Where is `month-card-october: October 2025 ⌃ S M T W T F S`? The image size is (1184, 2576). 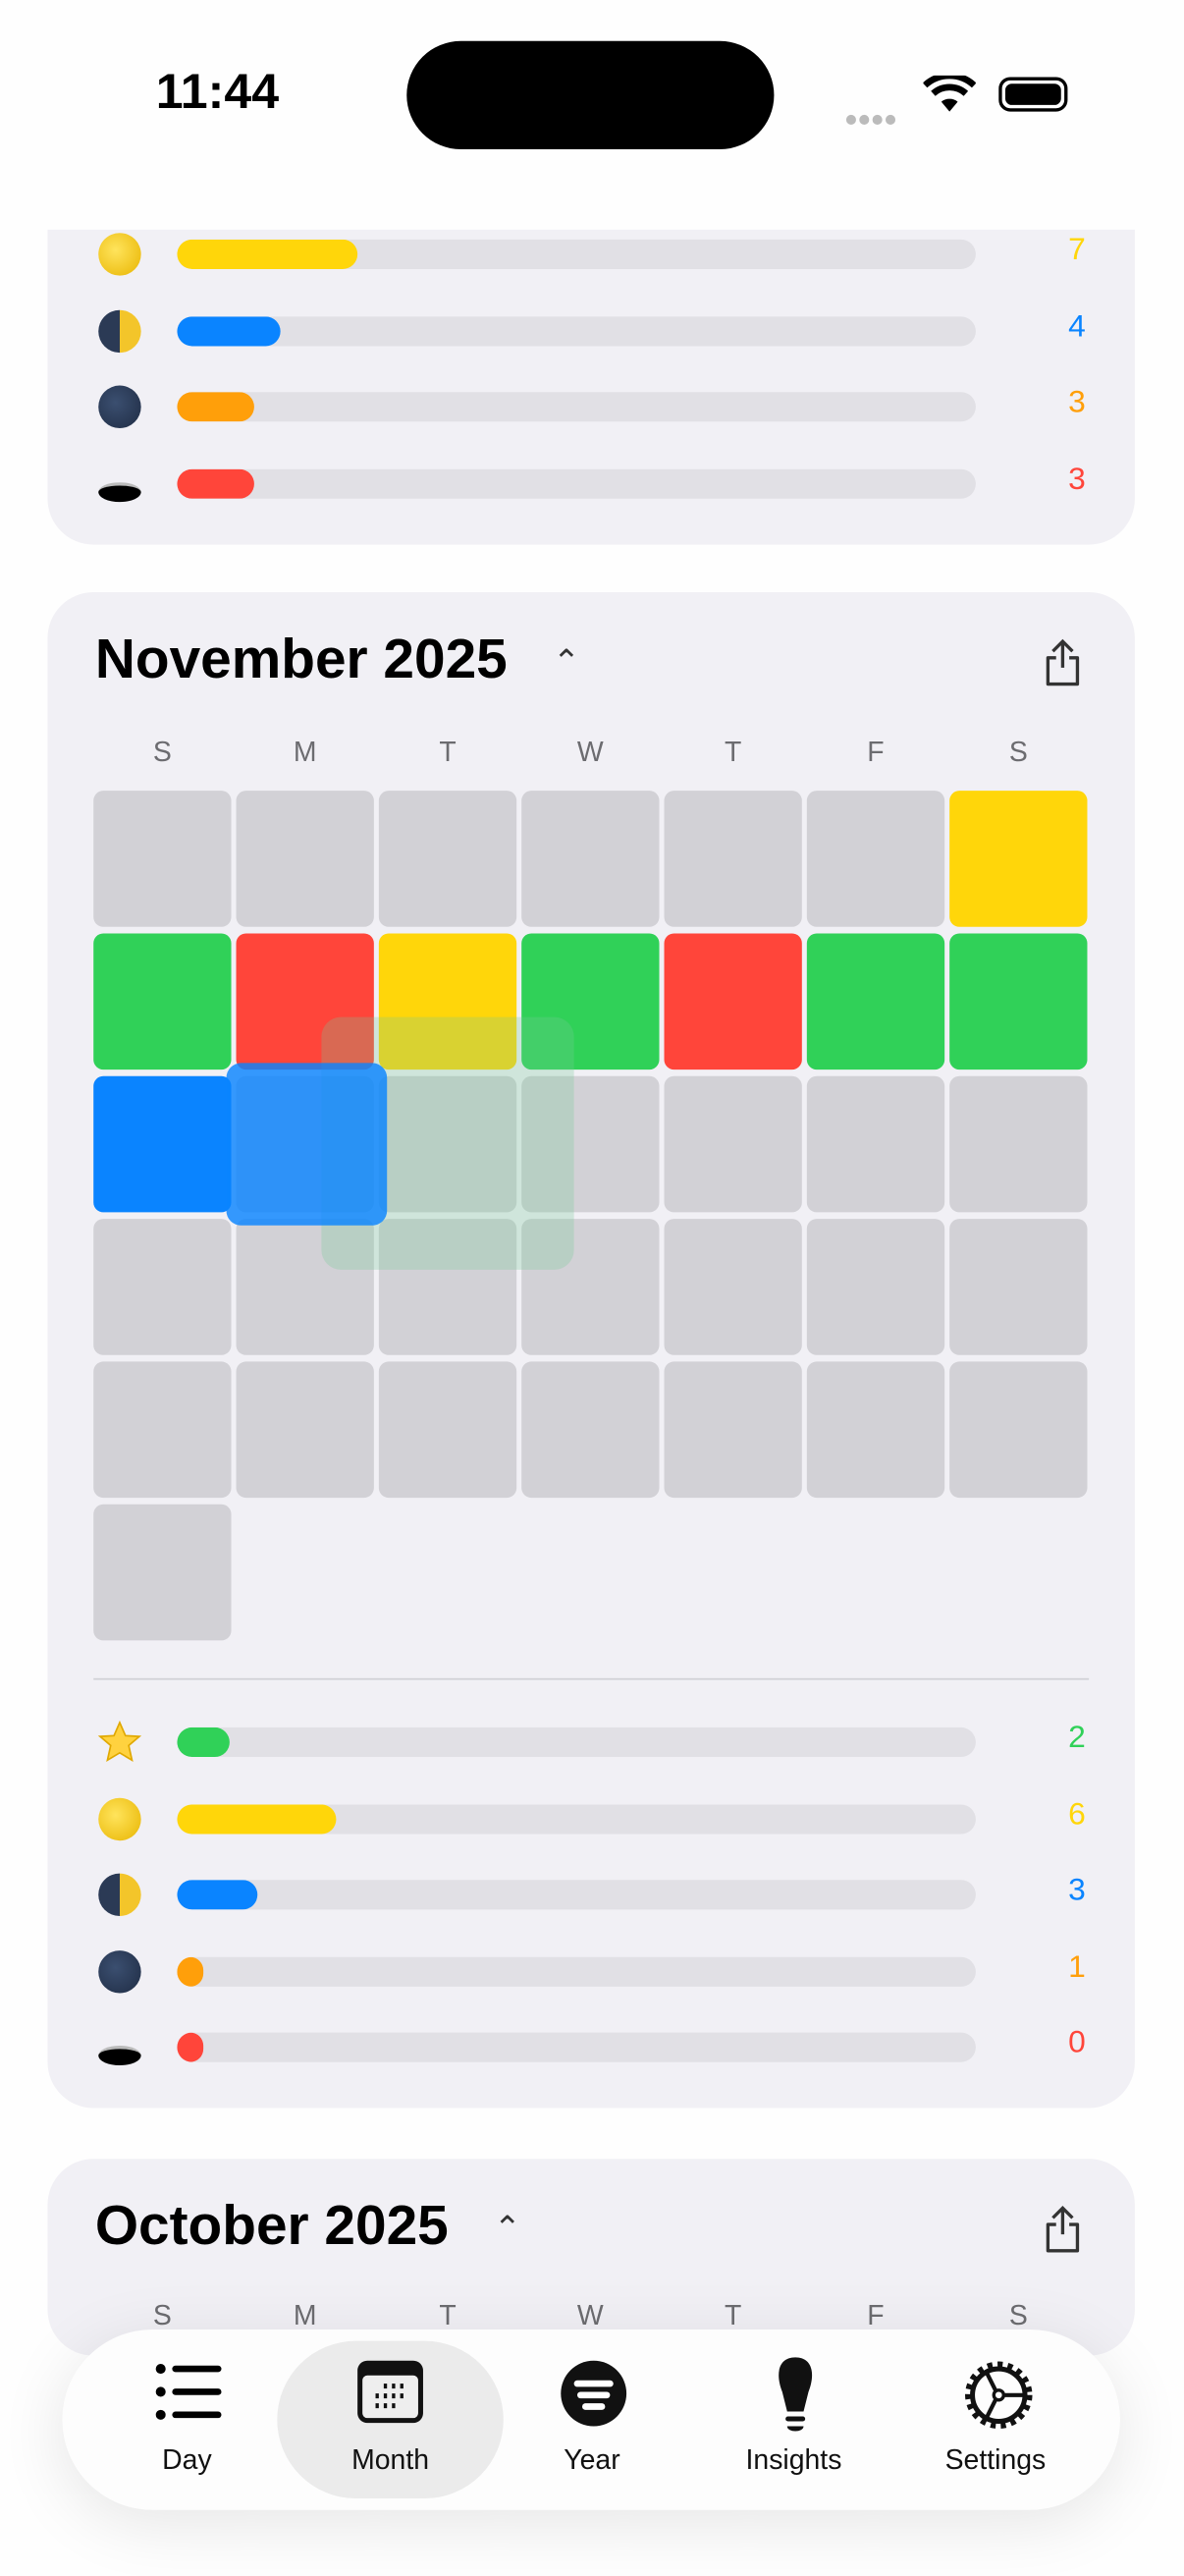 month-card-october: October 2025 ⌃ S M T W T F S is located at coordinates (591, 2258).